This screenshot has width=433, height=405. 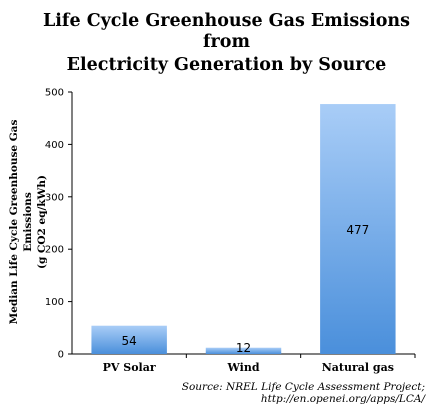 What do you see at coordinates (226, 65) in the screenshot?
I see `chart-title-line-3: Electricity Generation by Source` at bounding box center [226, 65].